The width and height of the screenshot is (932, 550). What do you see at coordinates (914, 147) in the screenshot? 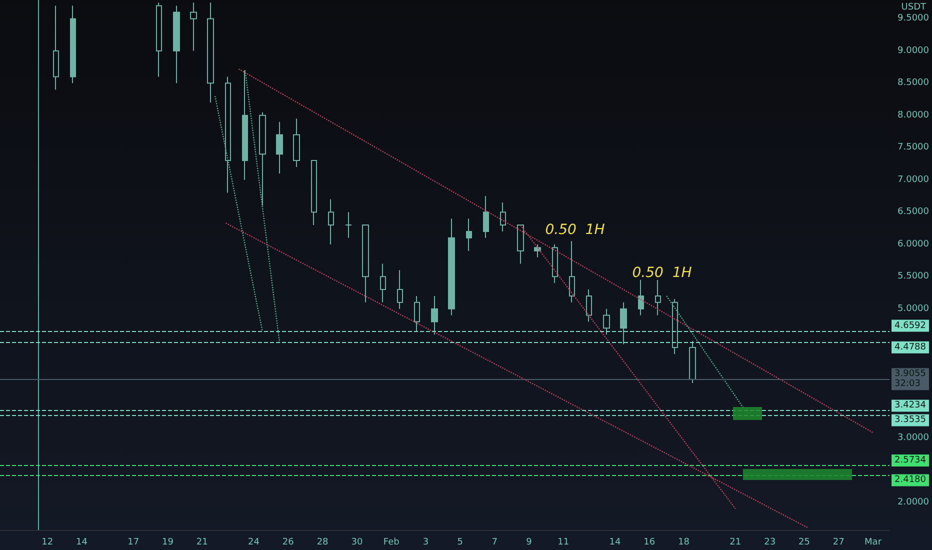
I see `y-tick-label: 7.5000` at bounding box center [914, 147].